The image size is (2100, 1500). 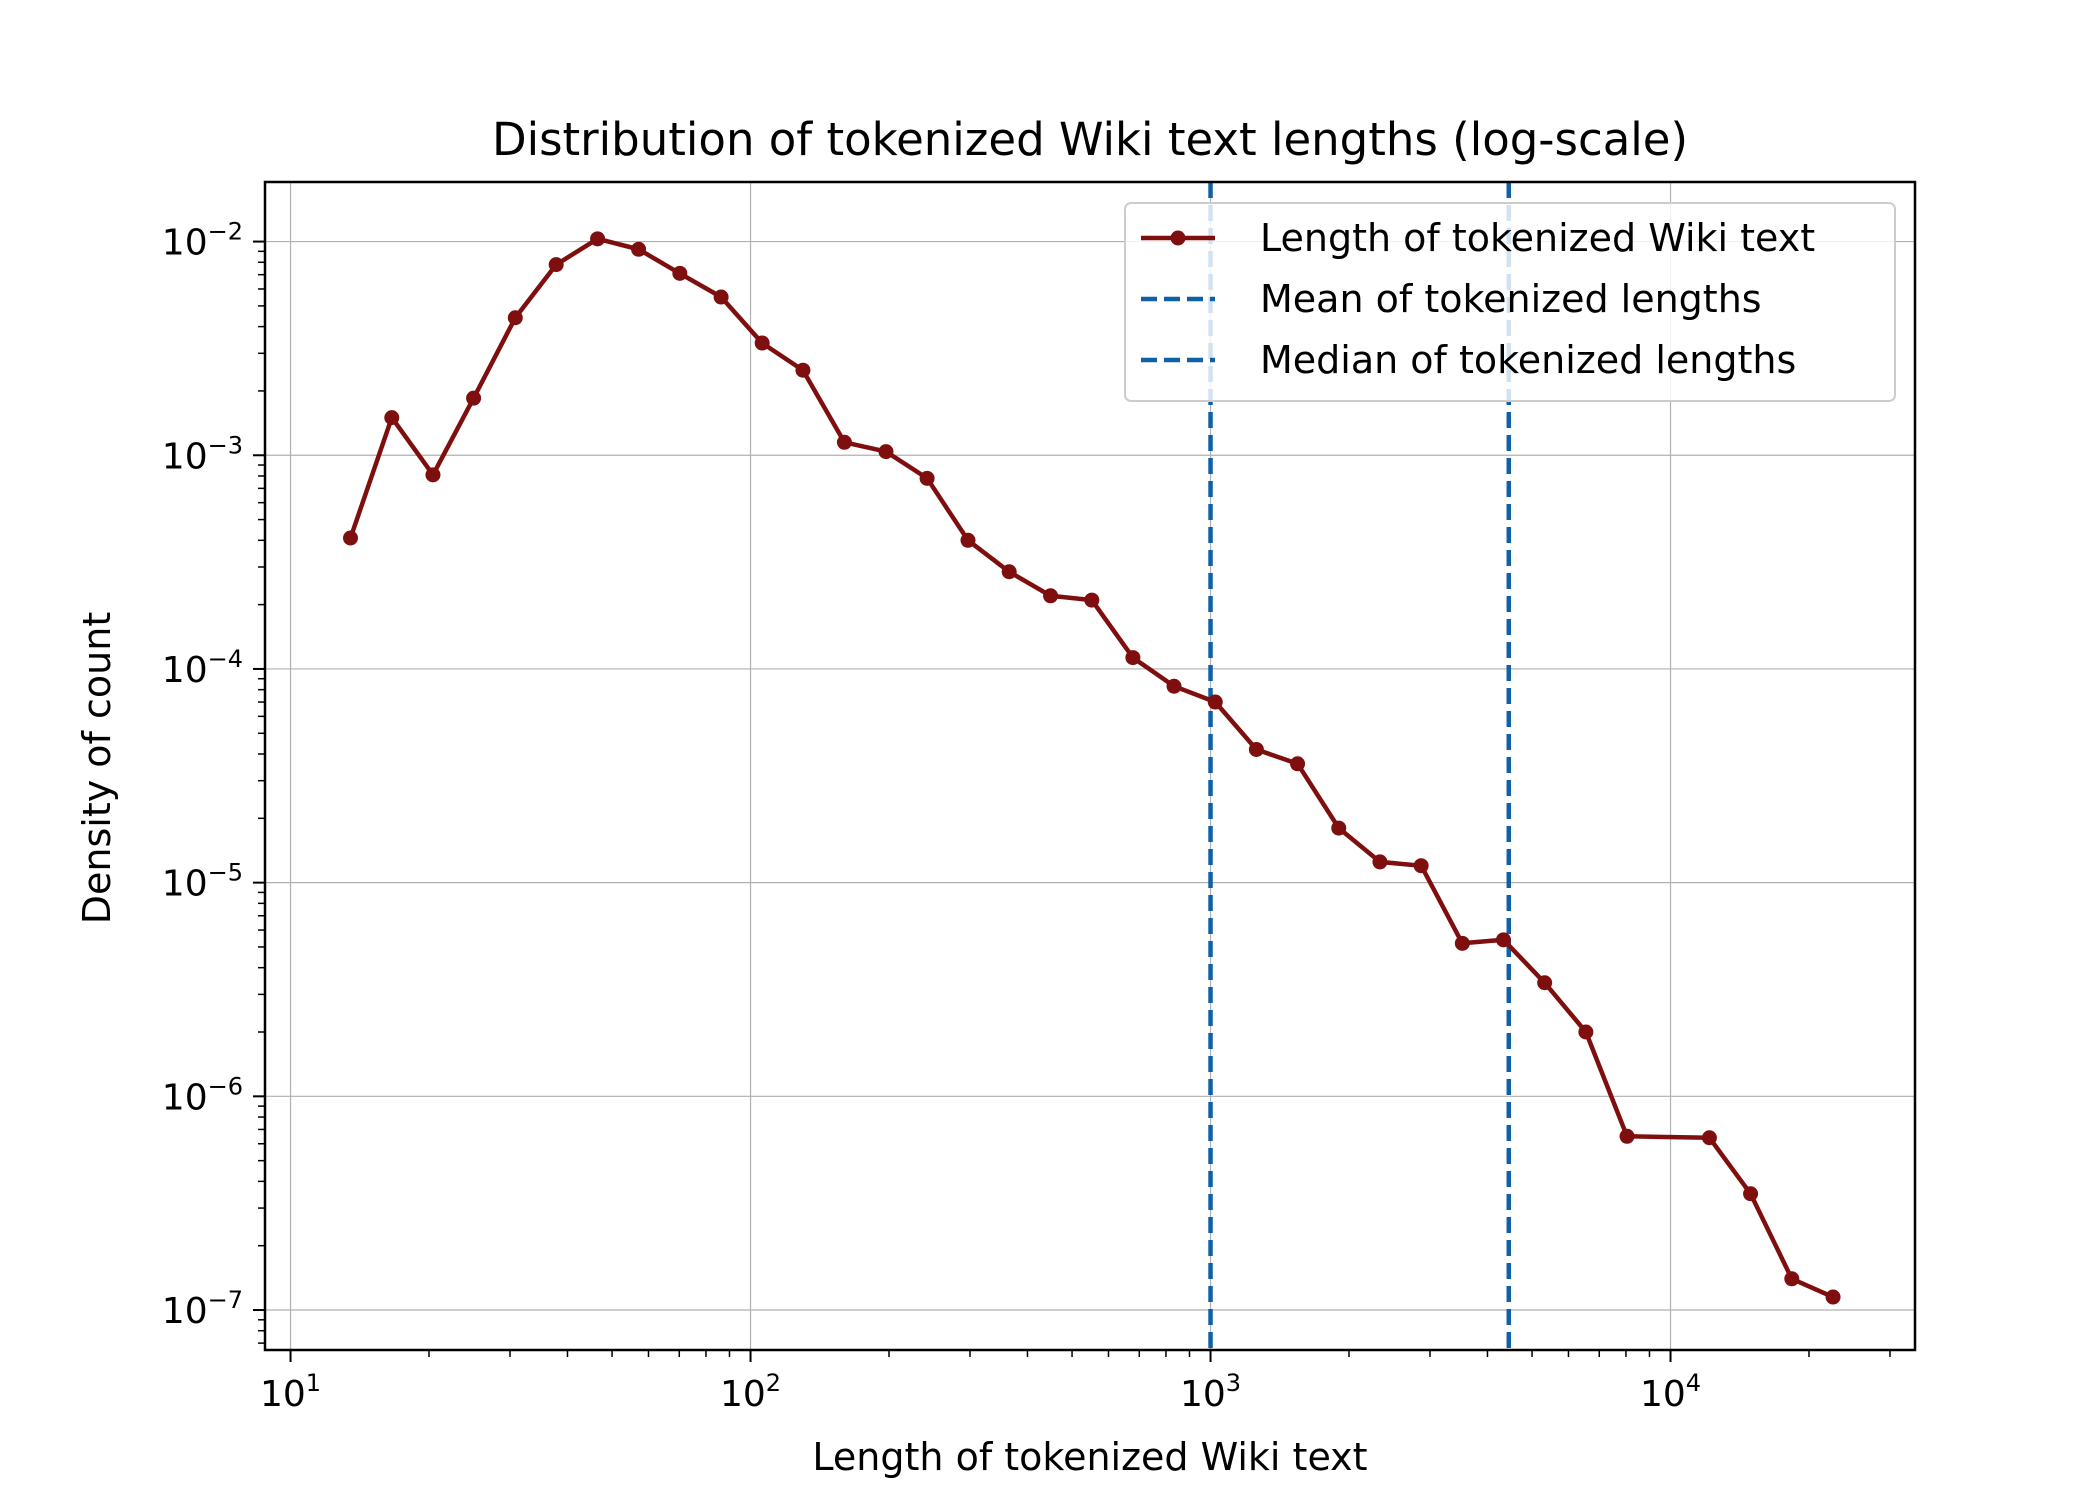 I want to click on legend-box, so click(x=1510, y=302).